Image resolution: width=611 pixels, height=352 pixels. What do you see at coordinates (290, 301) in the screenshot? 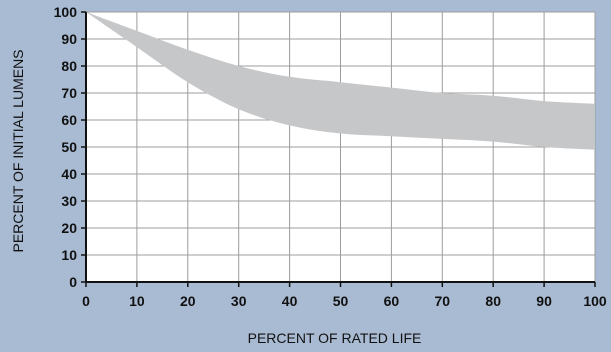
I see `x-tick-label: 40` at bounding box center [290, 301].